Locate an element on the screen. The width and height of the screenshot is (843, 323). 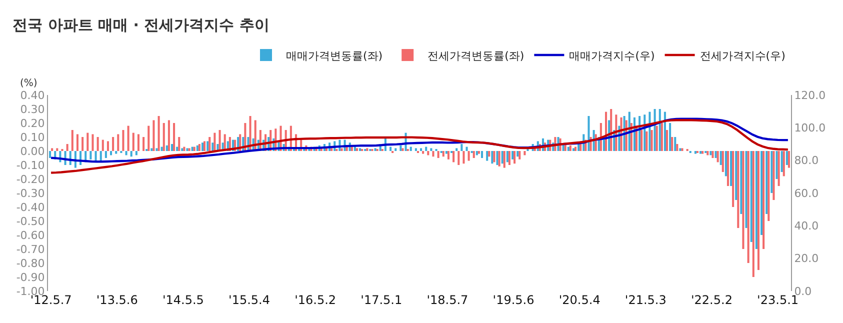
x-tick-label: '22.5.2 is located at coordinates (711, 300).